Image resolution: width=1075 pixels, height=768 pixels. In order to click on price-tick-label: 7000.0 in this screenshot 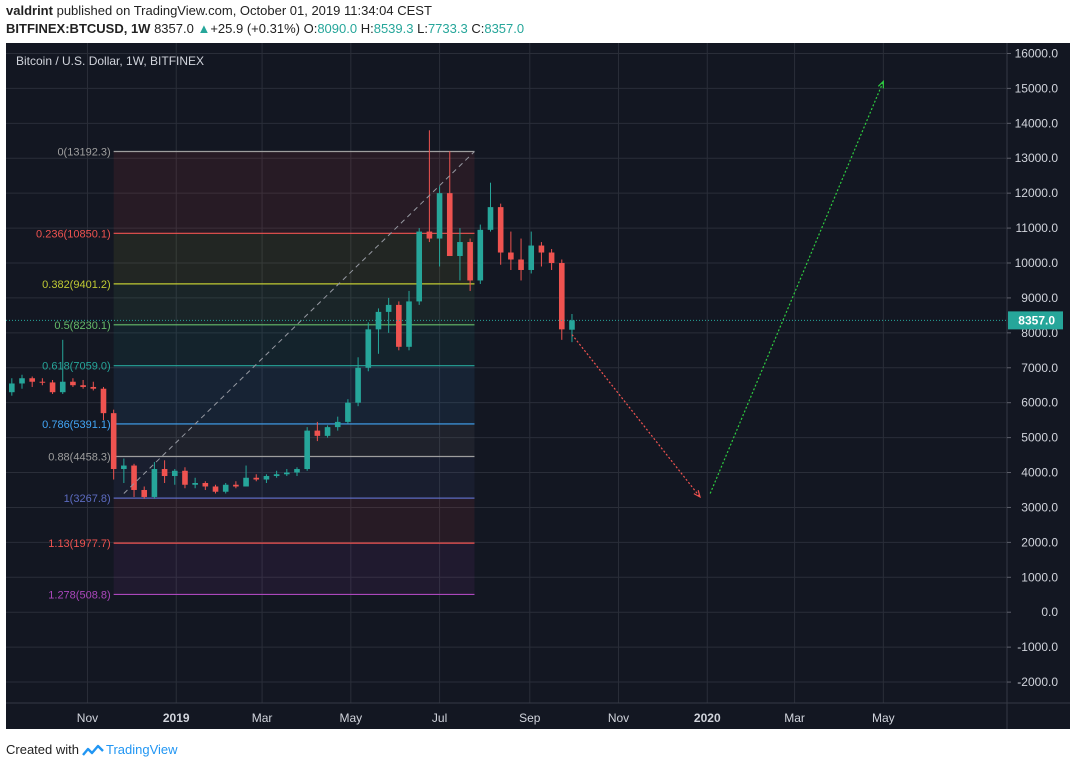, I will do `click(1039, 368)`.